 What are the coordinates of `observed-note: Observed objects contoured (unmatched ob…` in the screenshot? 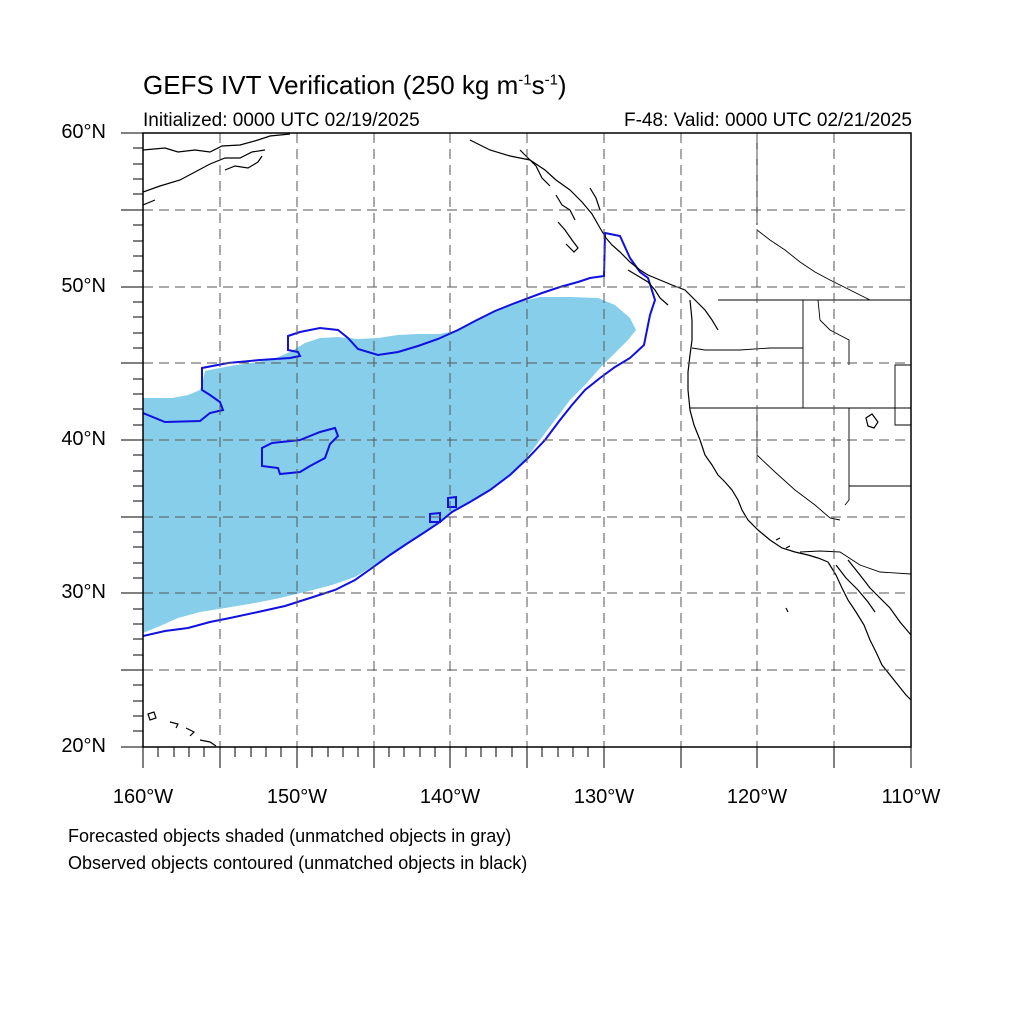 It's located at (298, 863).